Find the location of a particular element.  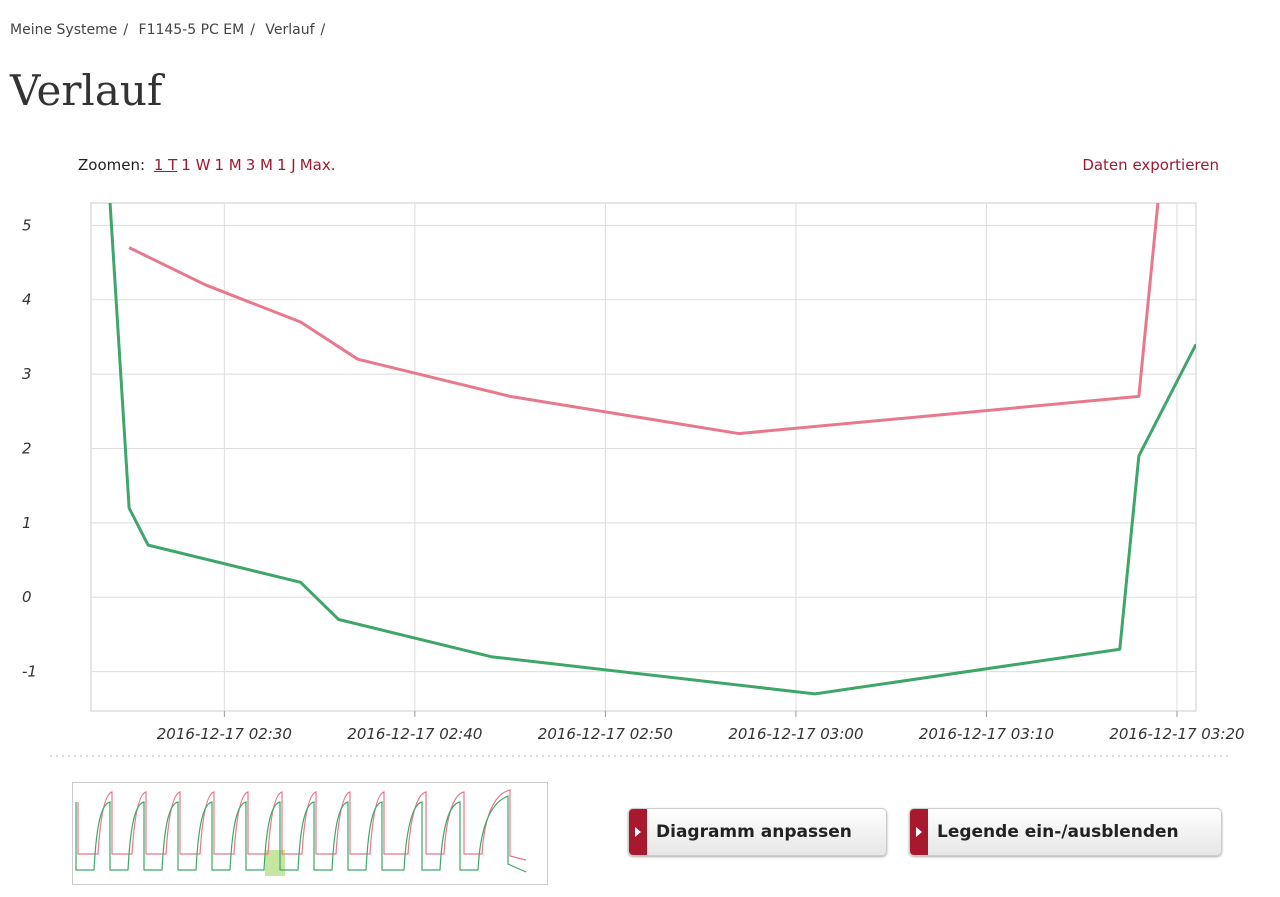

button: Diagramm anpassen is located at coordinates (757, 832).